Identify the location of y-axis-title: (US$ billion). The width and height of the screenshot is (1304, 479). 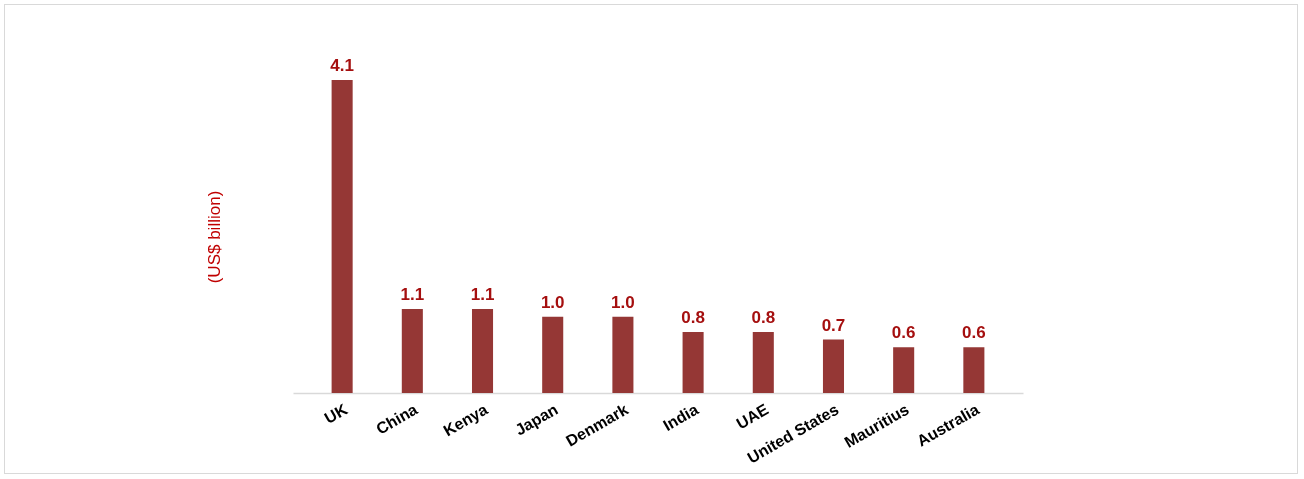
(214, 237).